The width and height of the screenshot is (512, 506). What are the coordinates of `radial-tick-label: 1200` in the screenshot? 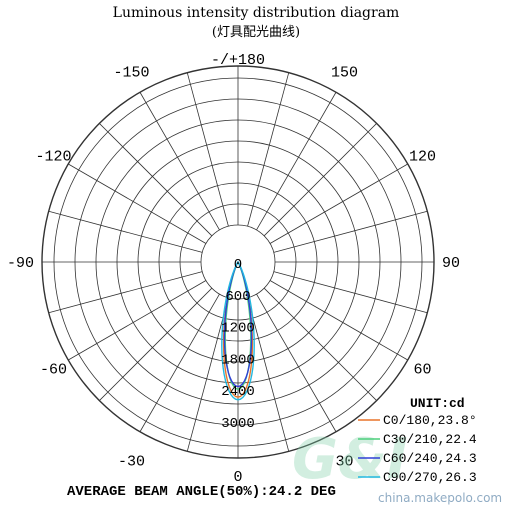 It's located at (238, 329).